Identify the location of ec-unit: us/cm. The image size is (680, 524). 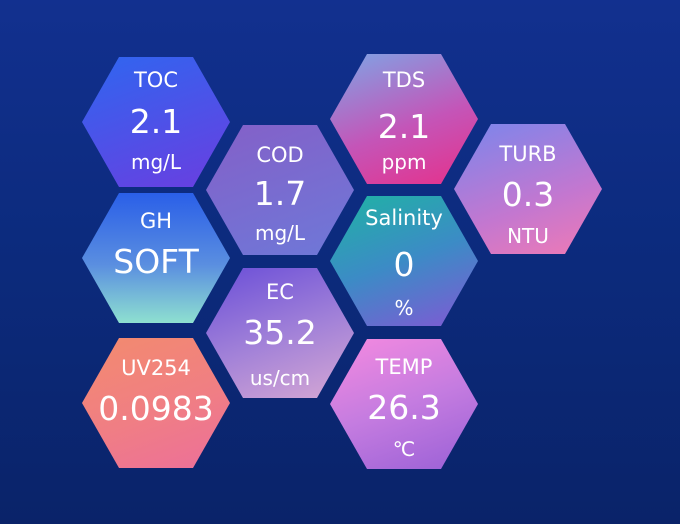
(280, 378).